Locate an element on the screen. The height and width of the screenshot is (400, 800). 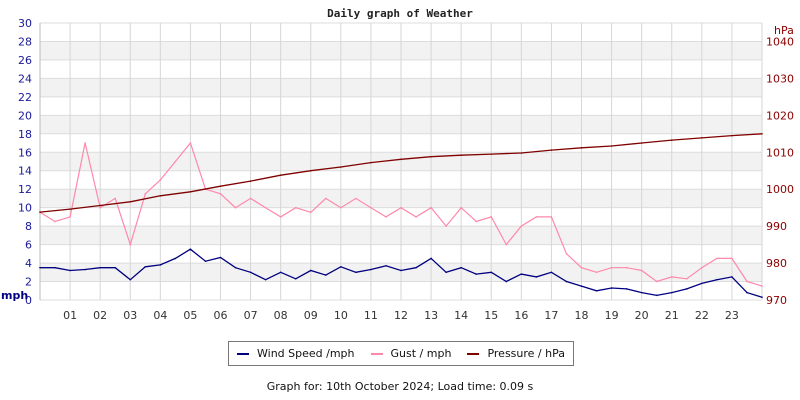
x-tick-label: 06 is located at coordinates (221, 315).